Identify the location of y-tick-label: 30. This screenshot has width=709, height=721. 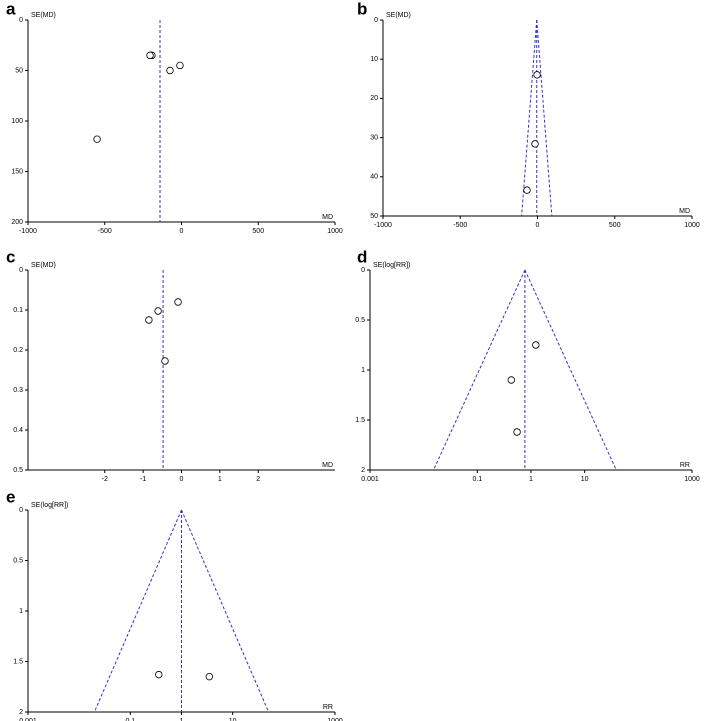
(374, 137).